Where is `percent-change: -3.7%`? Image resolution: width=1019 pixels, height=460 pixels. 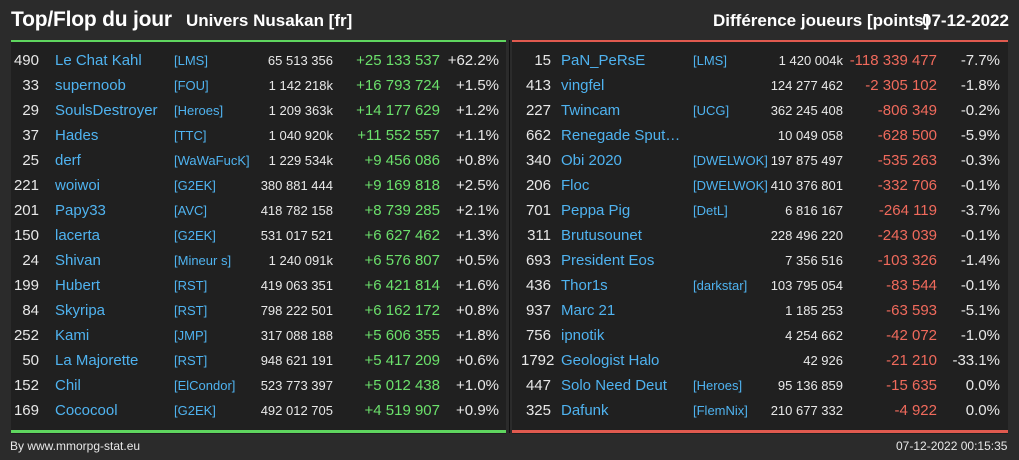
percent-change: -3.7% is located at coordinates (980, 210).